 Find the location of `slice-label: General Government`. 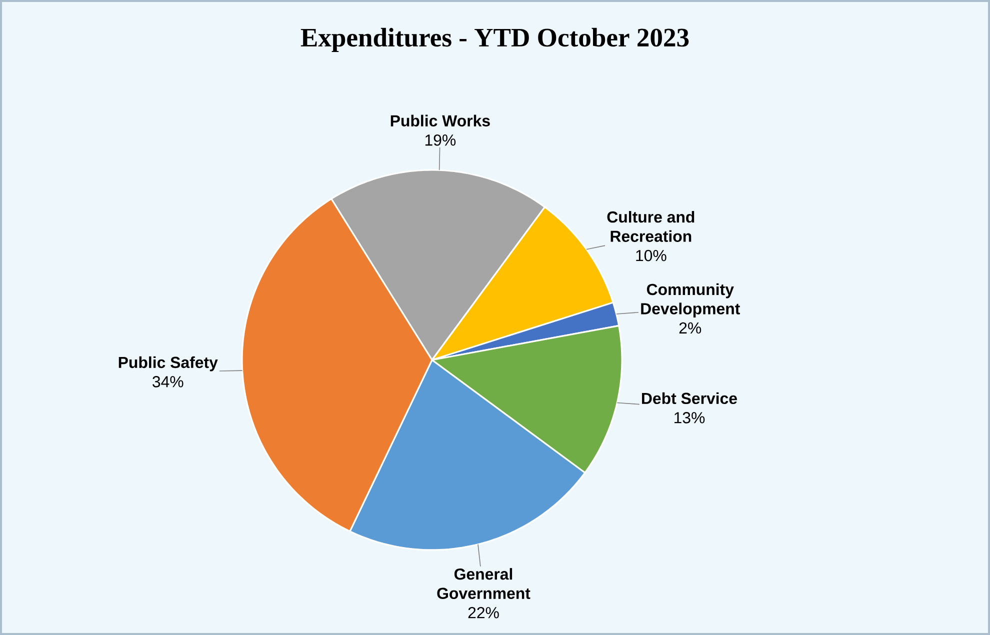

slice-label: General Government is located at coordinates (483, 584).